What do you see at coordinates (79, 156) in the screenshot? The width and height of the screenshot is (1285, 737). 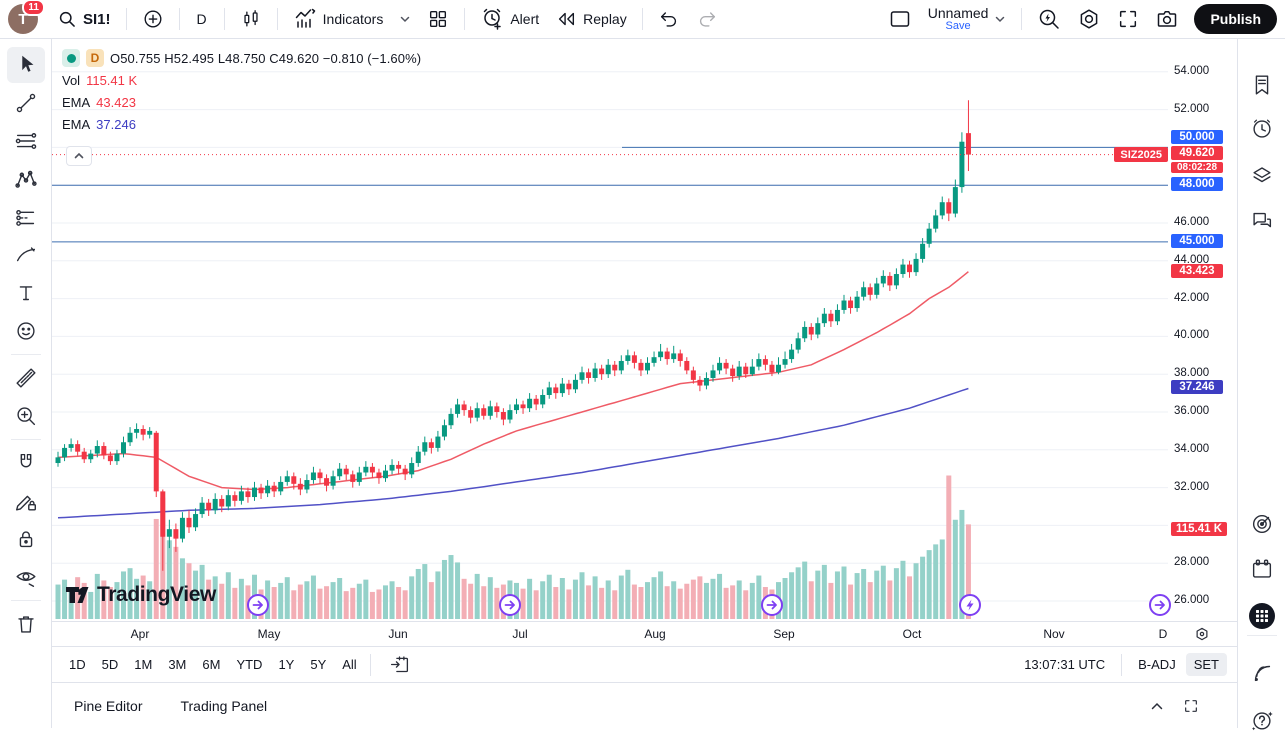 I see `legend-collapse-button` at bounding box center [79, 156].